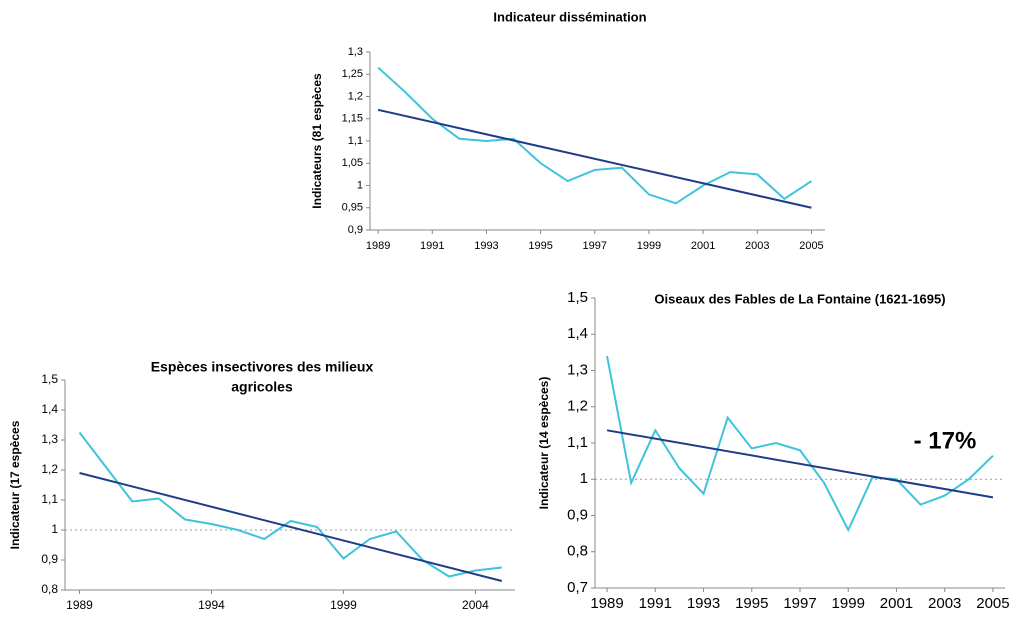  I want to click on y-axis-label: Indicateurs (81 espèces, so click(317, 141).